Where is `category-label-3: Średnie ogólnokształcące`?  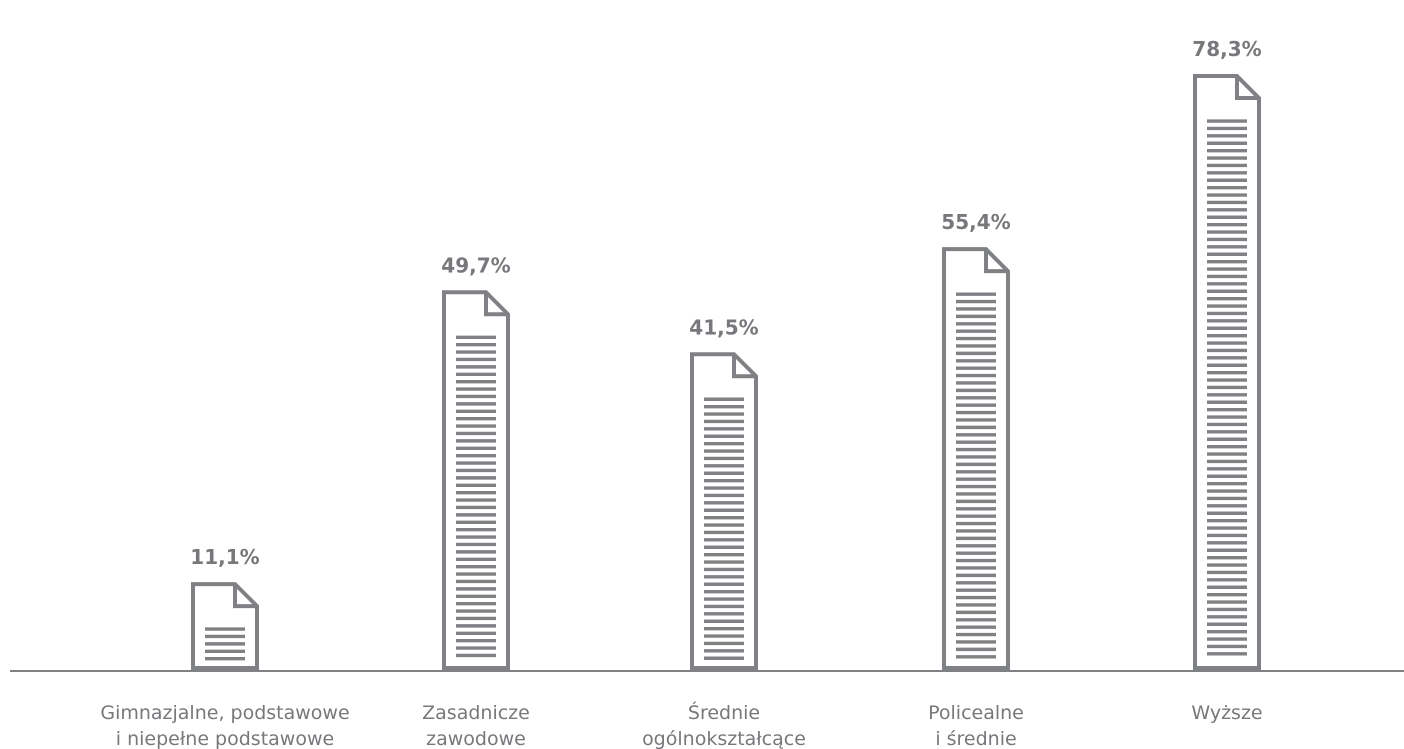 category-label-3: Średnie ogólnokształcące is located at coordinates (724, 724).